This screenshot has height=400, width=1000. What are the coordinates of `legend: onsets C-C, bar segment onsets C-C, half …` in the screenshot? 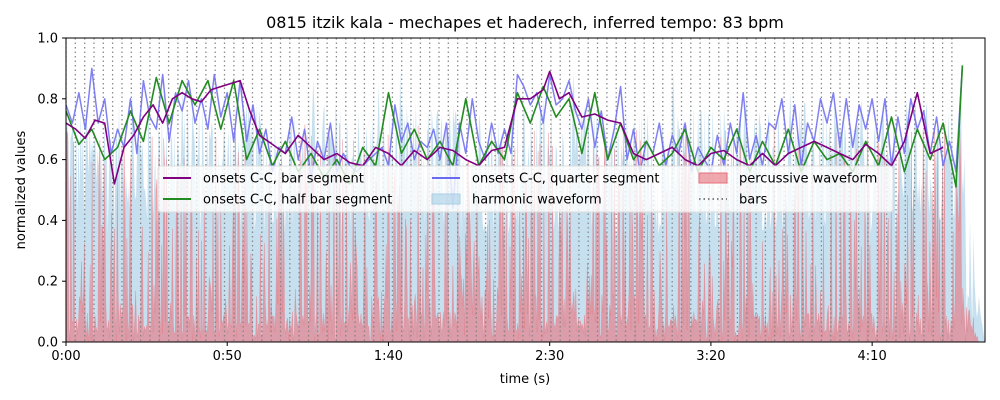 It's located at (525, 189).